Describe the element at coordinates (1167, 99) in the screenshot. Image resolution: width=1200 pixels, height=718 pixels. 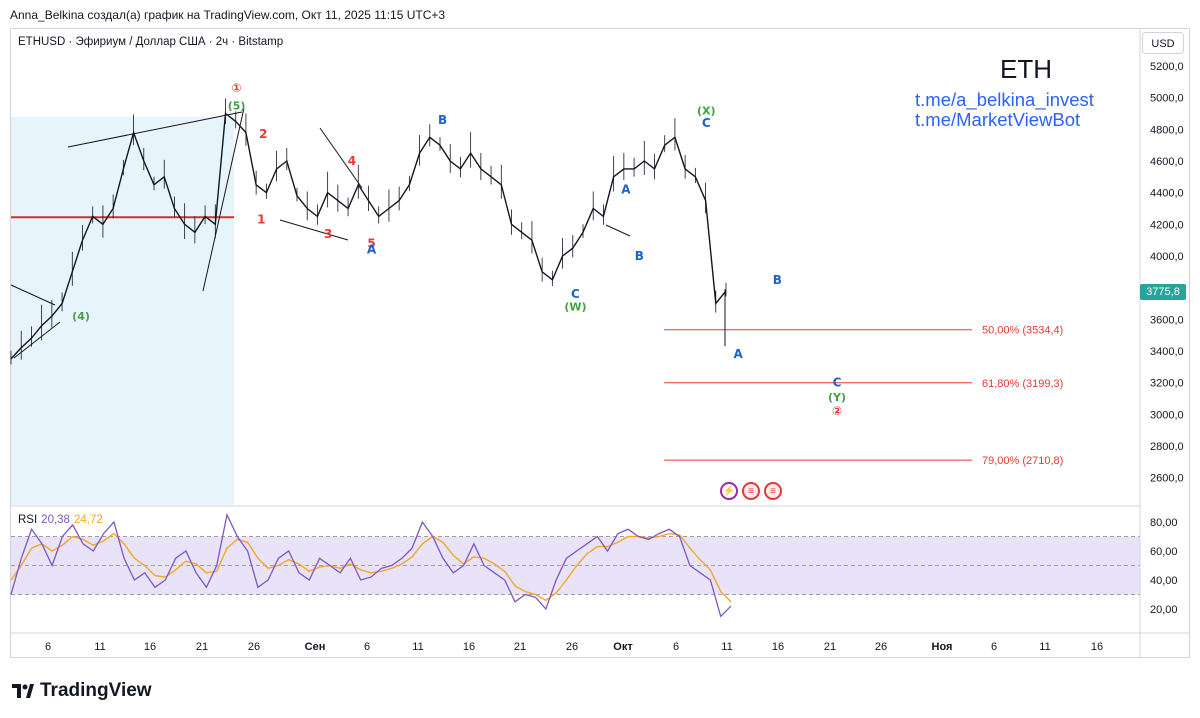
I see `price-tick-label: 5000,0` at that location.